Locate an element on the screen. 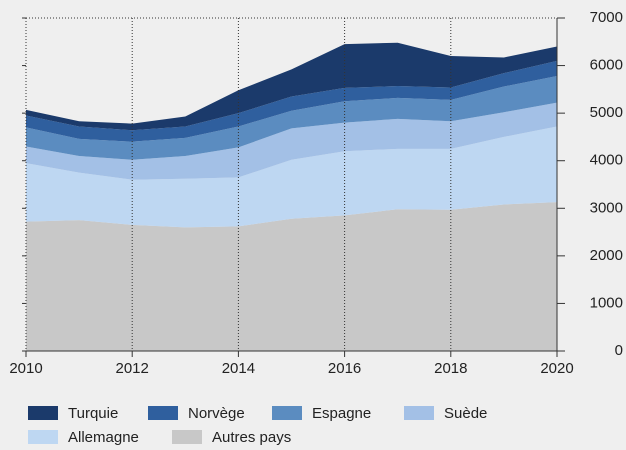 The height and width of the screenshot is (450, 626). legend-label: Turquie is located at coordinates (93, 413).